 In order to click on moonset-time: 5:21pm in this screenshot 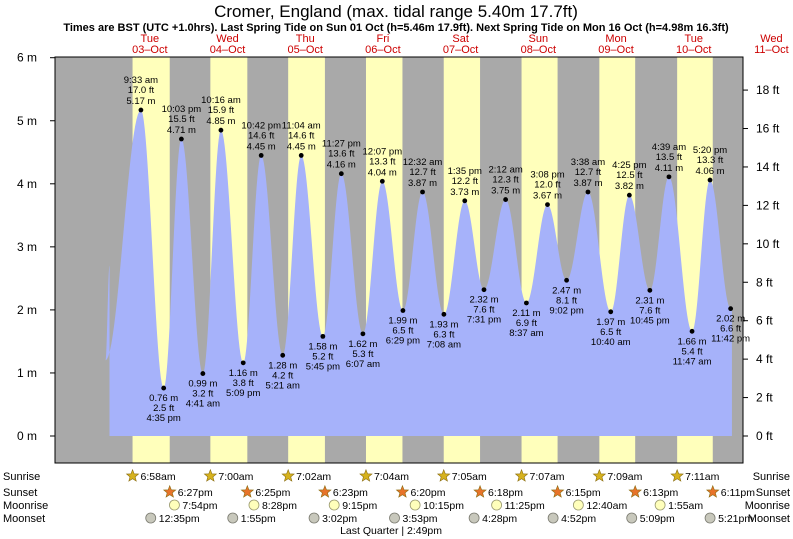, I will do `click(735, 519)`.